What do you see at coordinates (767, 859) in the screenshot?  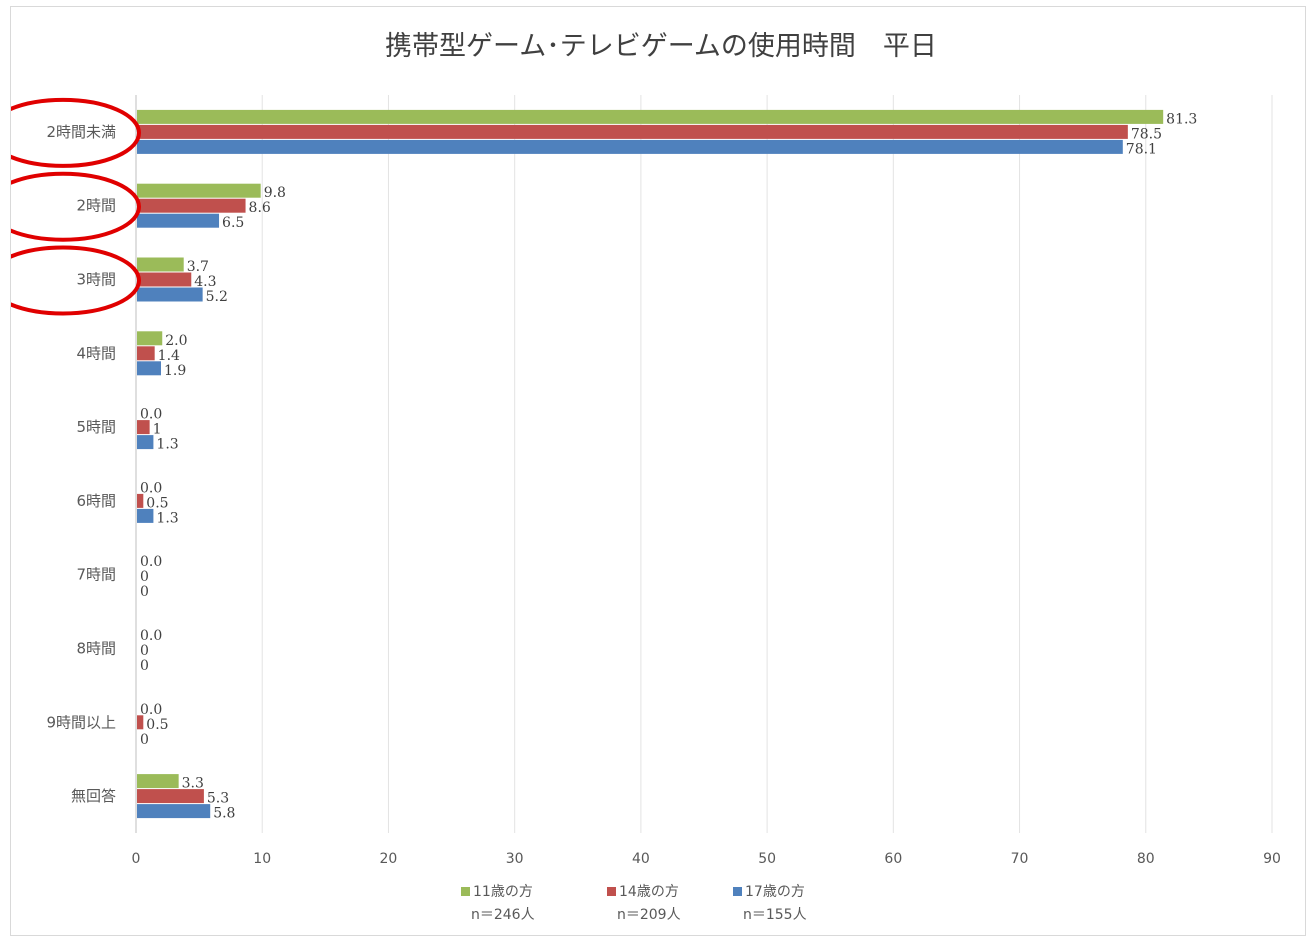 I see `x-tick-label: 50` at bounding box center [767, 859].